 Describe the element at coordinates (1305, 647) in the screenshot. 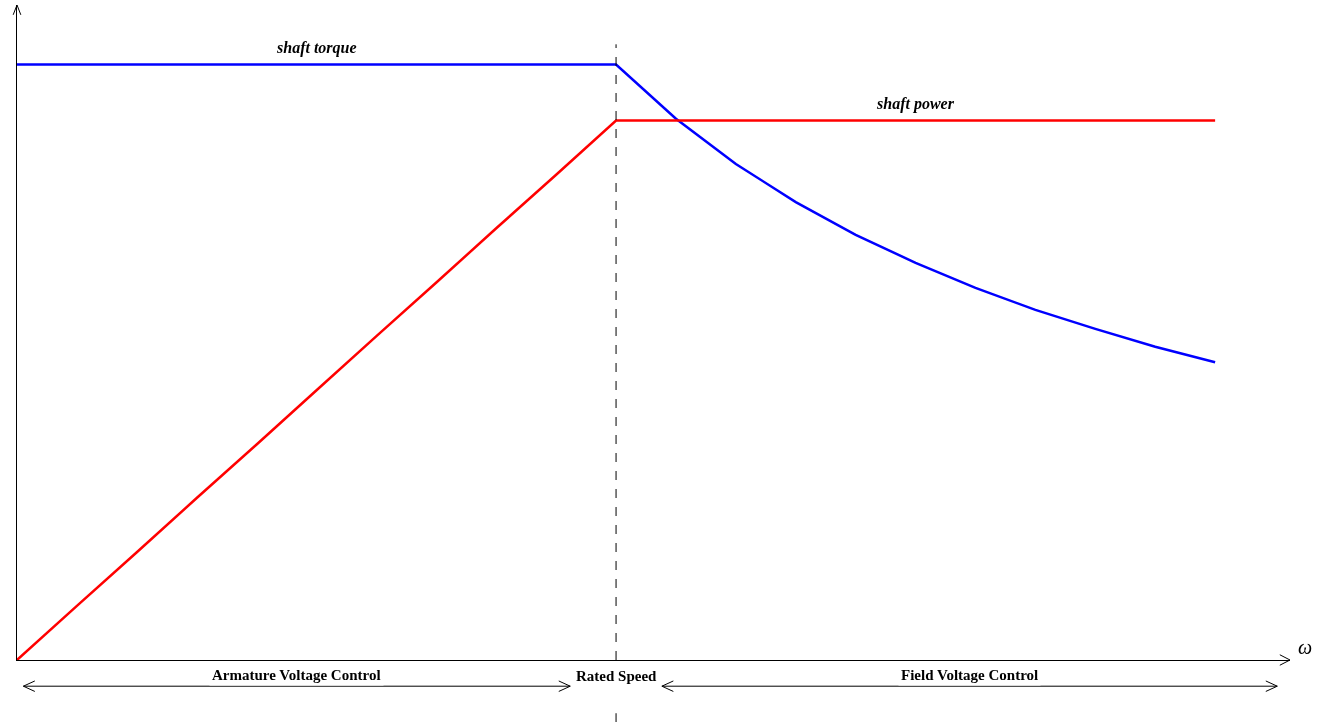

I see `x-axis-title: ω` at that location.